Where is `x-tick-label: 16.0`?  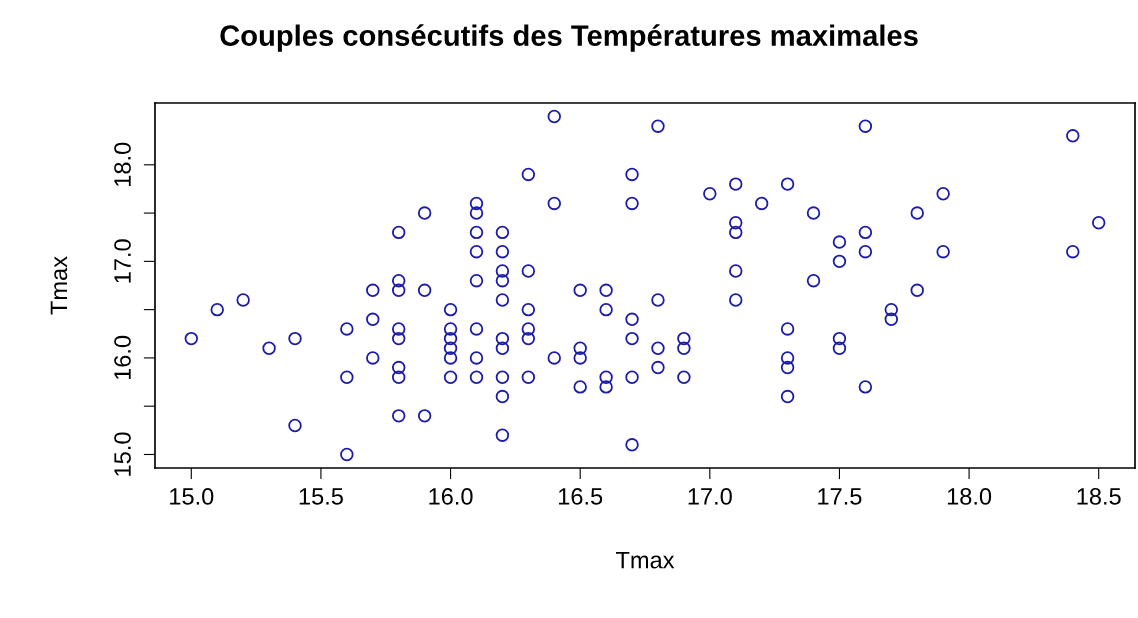 x-tick-label: 16.0 is located at coordinates (451, 496).